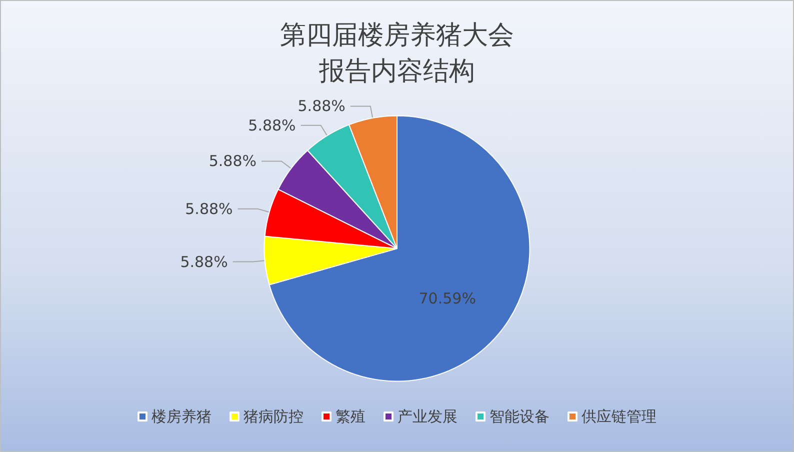  Describe the element at coordinates (396, 71) in the screenshot. I see `chart-subtitle: 报告内容结构` at that location.